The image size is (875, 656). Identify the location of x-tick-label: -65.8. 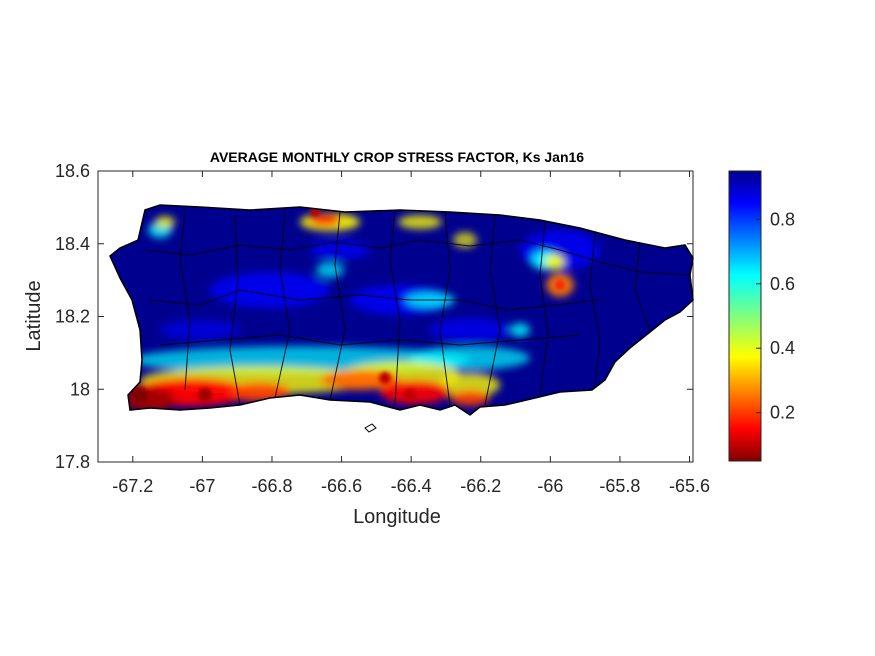
(619, 486).